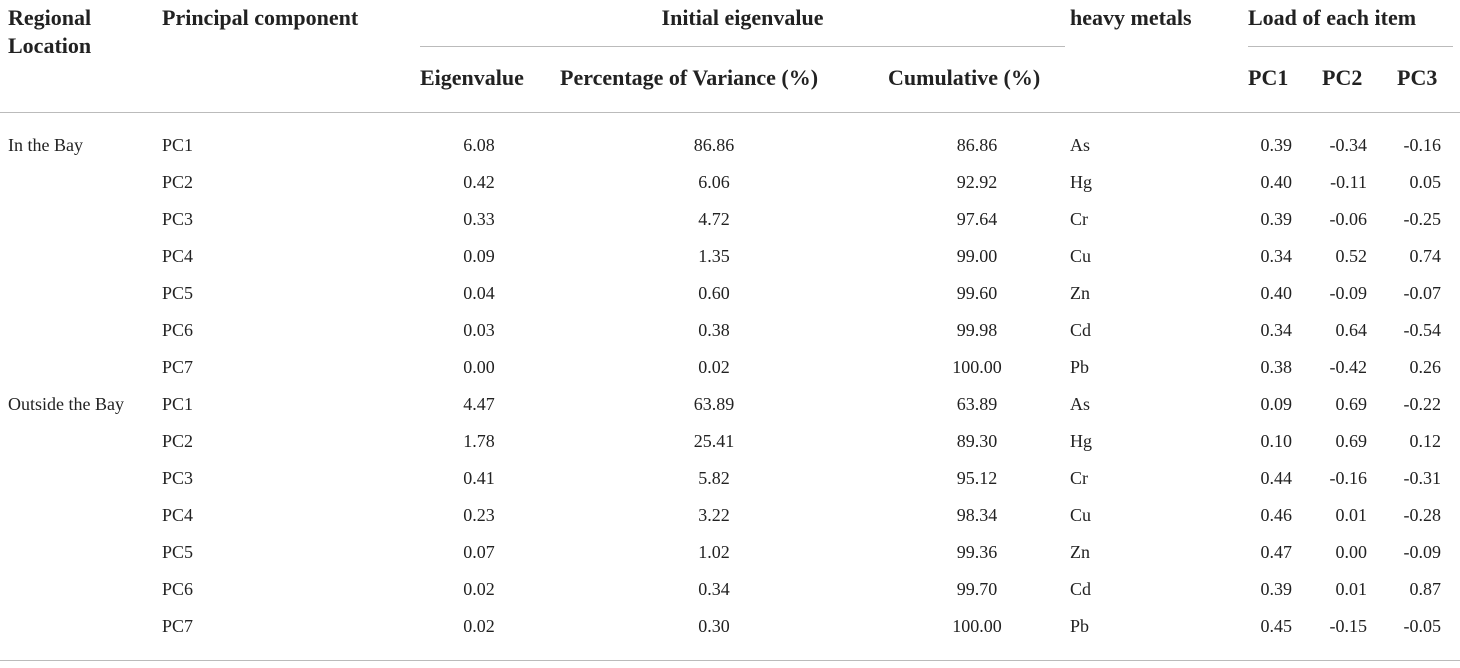  I want to click on eigenvalue: 0.41, so click(479, 478).